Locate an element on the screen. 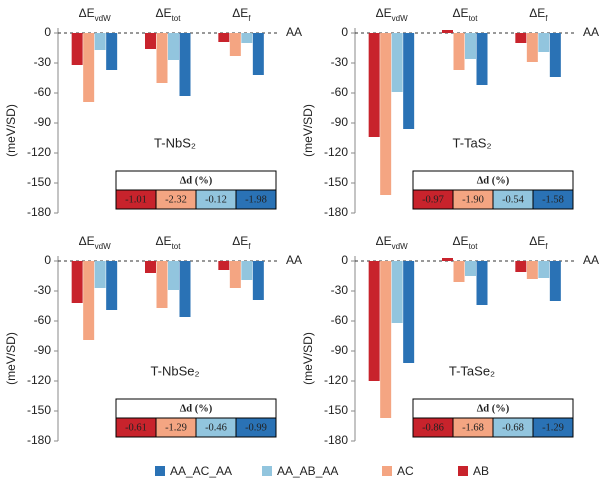  table-value: -0.54 is located at coordinates (513, 199).